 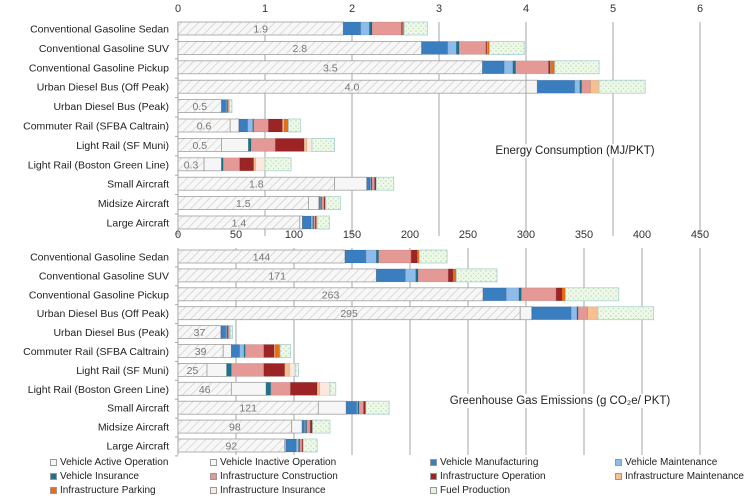 What do you see at coordinates (98, 165) in the screenshot?
I see `category-label: Light Rail (Boston Green Line)` at bounding box center [98, 165].